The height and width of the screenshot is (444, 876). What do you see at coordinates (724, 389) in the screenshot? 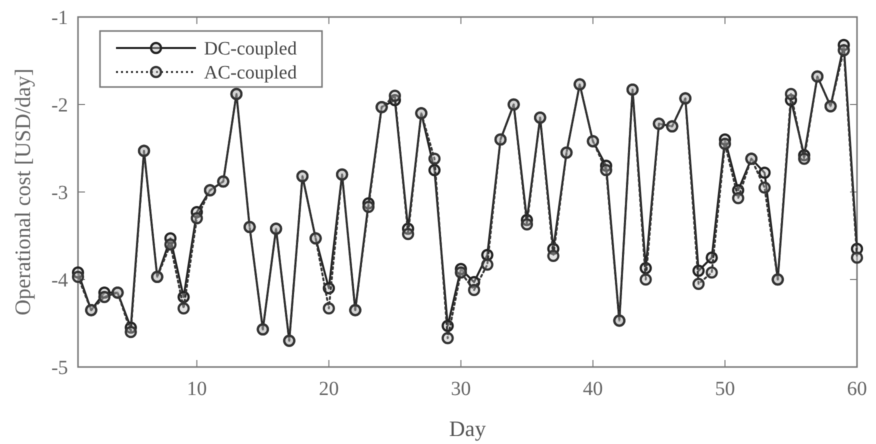
I see `x-tick-label: 50` at bounding box center [724, 389].